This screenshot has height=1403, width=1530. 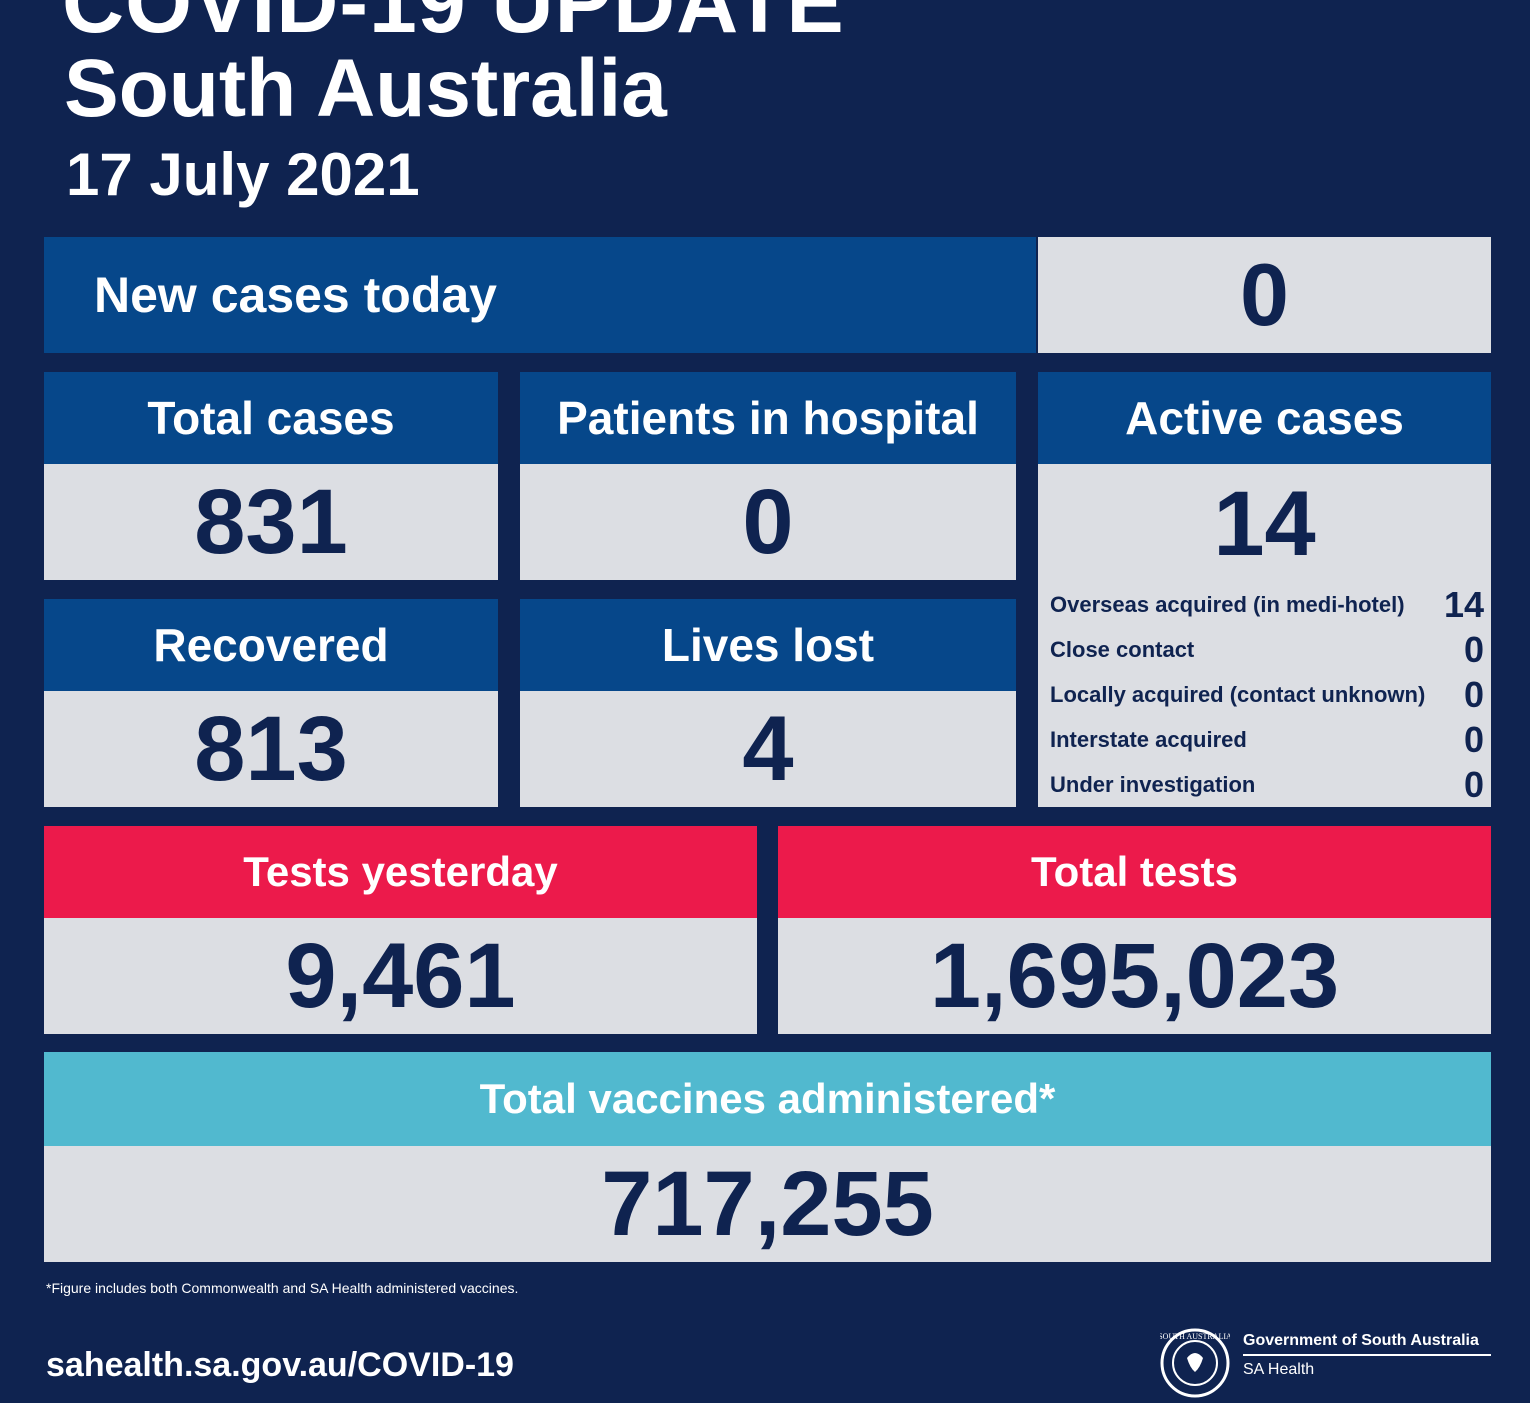 I want to click on breakdown-row-close-contact: Close contact 0, so click(x=1267, y=650).